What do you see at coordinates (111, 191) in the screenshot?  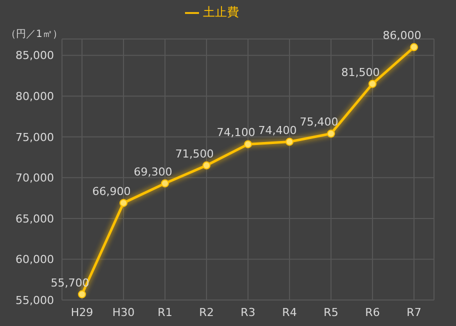 I see `data-label: 66,900` at bounding box center [111, 191].